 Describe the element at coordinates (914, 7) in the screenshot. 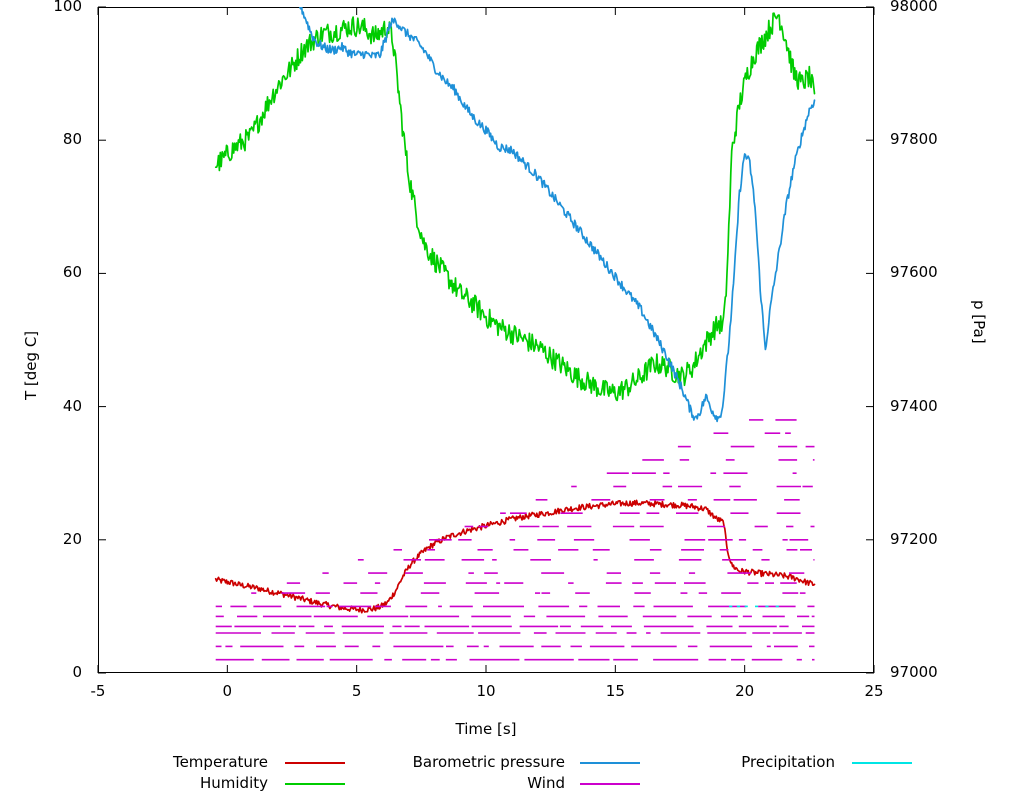

I see `y-tick-label-right: 98000` at that location.